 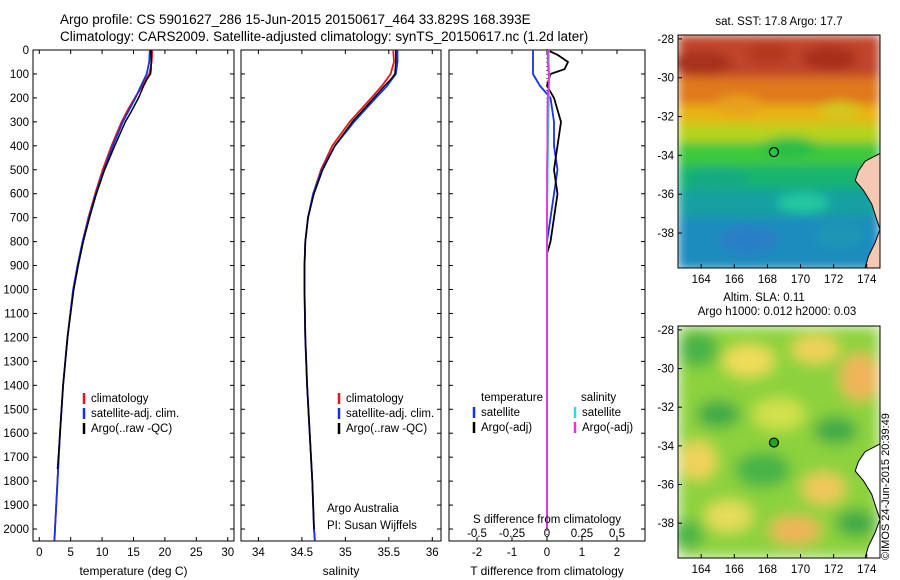 What do you see at coordinates (16, 506) in the screenshot?
I see `depth-tick-label: 1900` at bounding box center [16, 506].